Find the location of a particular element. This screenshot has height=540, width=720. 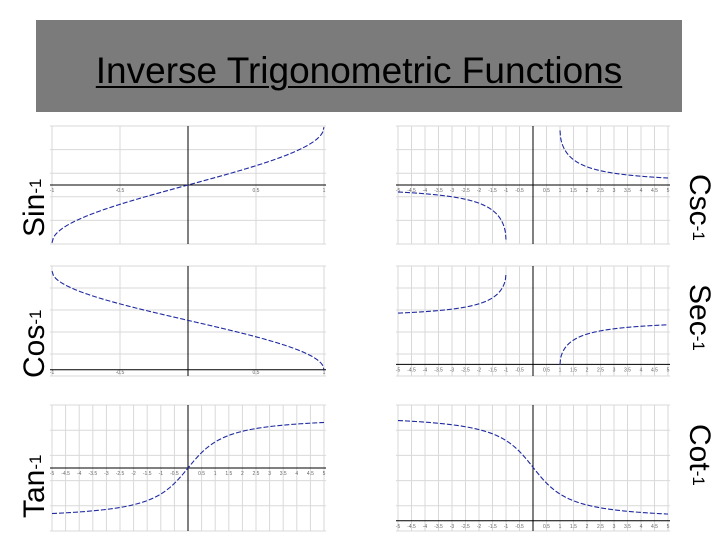

tan-inverse-label: Tan-1 is located at coordinates (35, 487).